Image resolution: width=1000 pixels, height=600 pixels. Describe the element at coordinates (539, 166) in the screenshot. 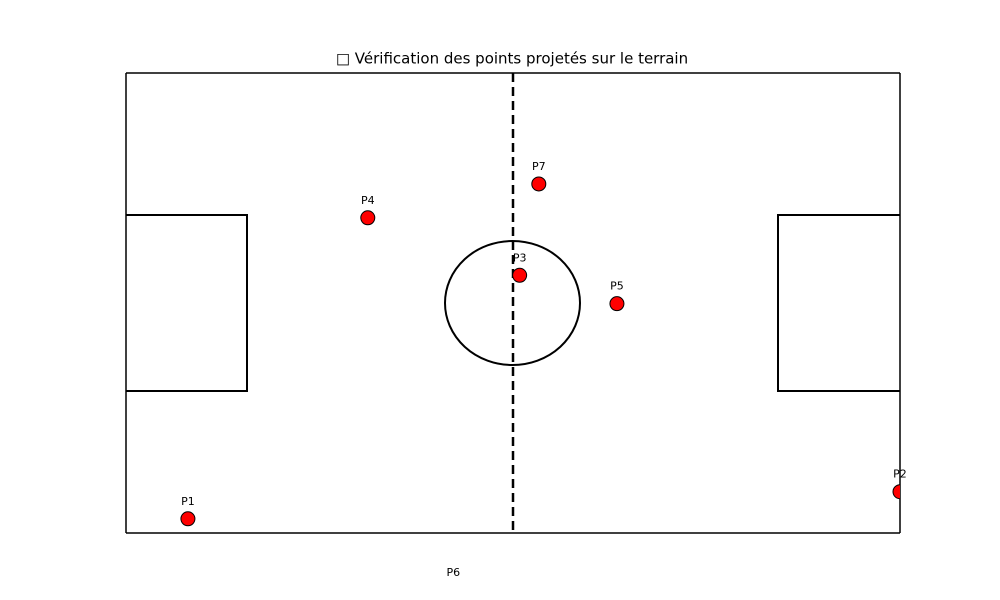

I see `point-label: P7` at that location.